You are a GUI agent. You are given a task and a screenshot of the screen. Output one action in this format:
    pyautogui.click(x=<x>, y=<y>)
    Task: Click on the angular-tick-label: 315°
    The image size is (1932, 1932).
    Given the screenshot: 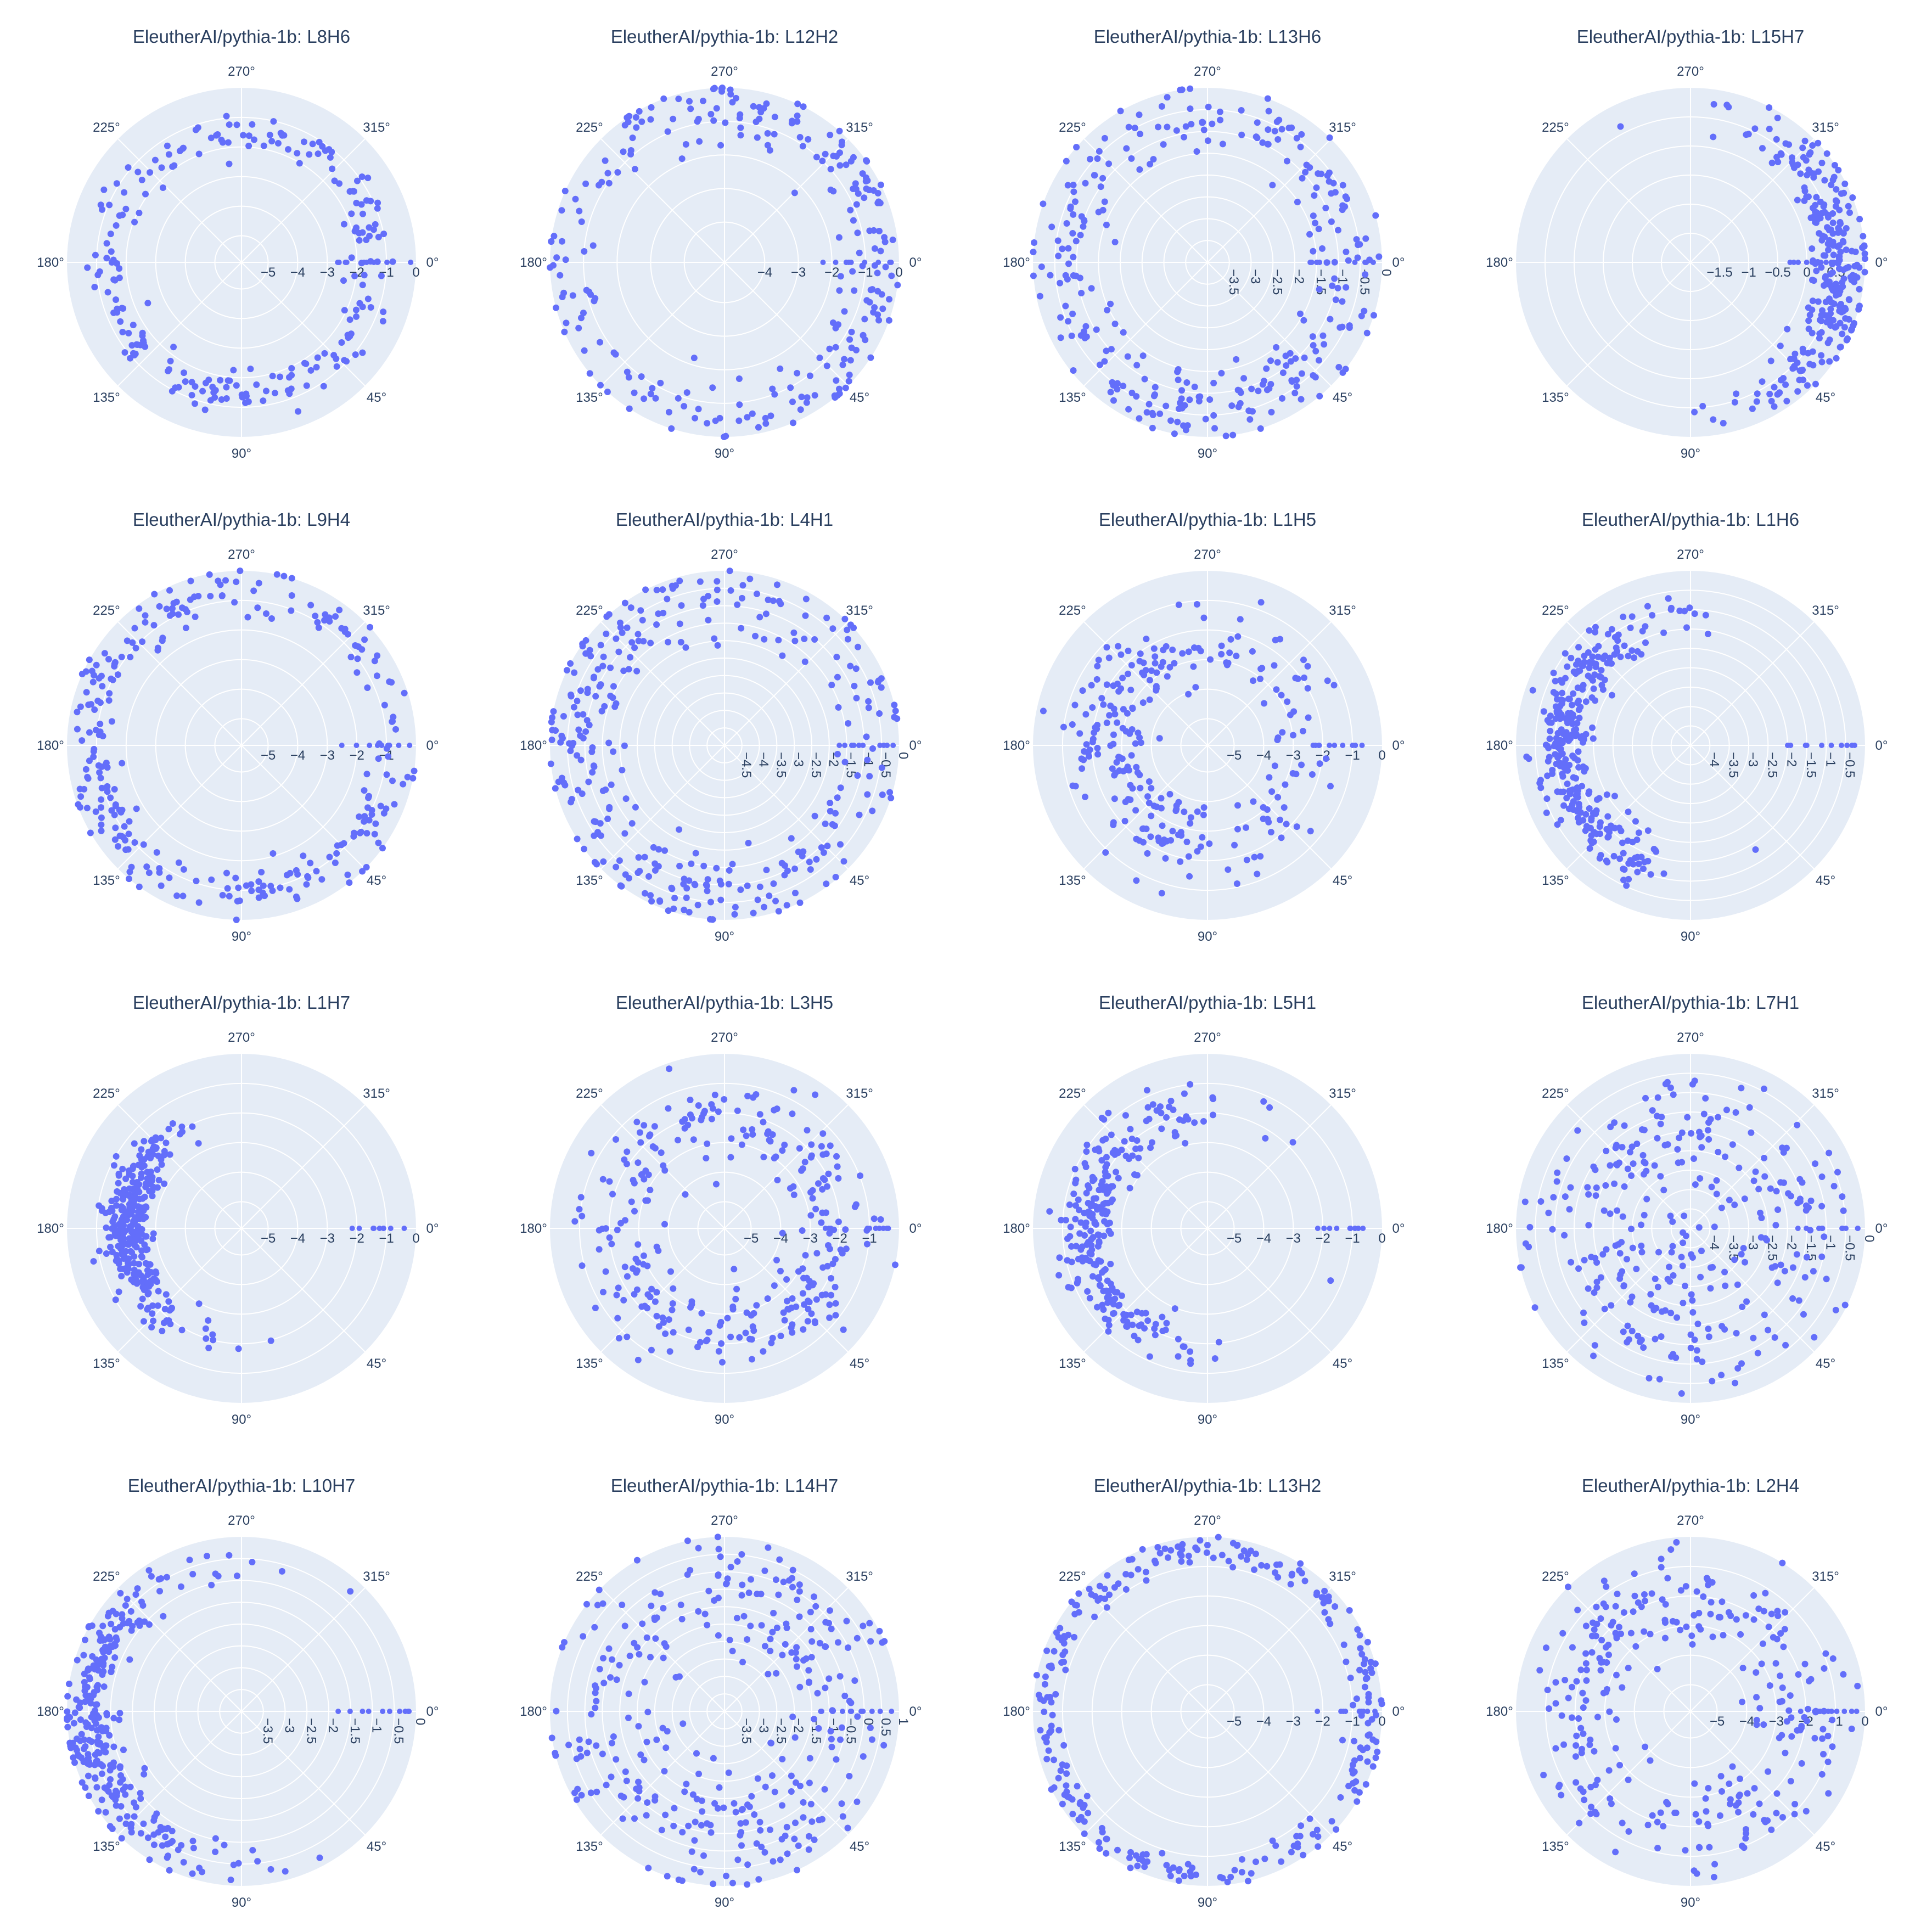 What is the action you would take?
    pyautogui.click(x=1825, y=610)
    